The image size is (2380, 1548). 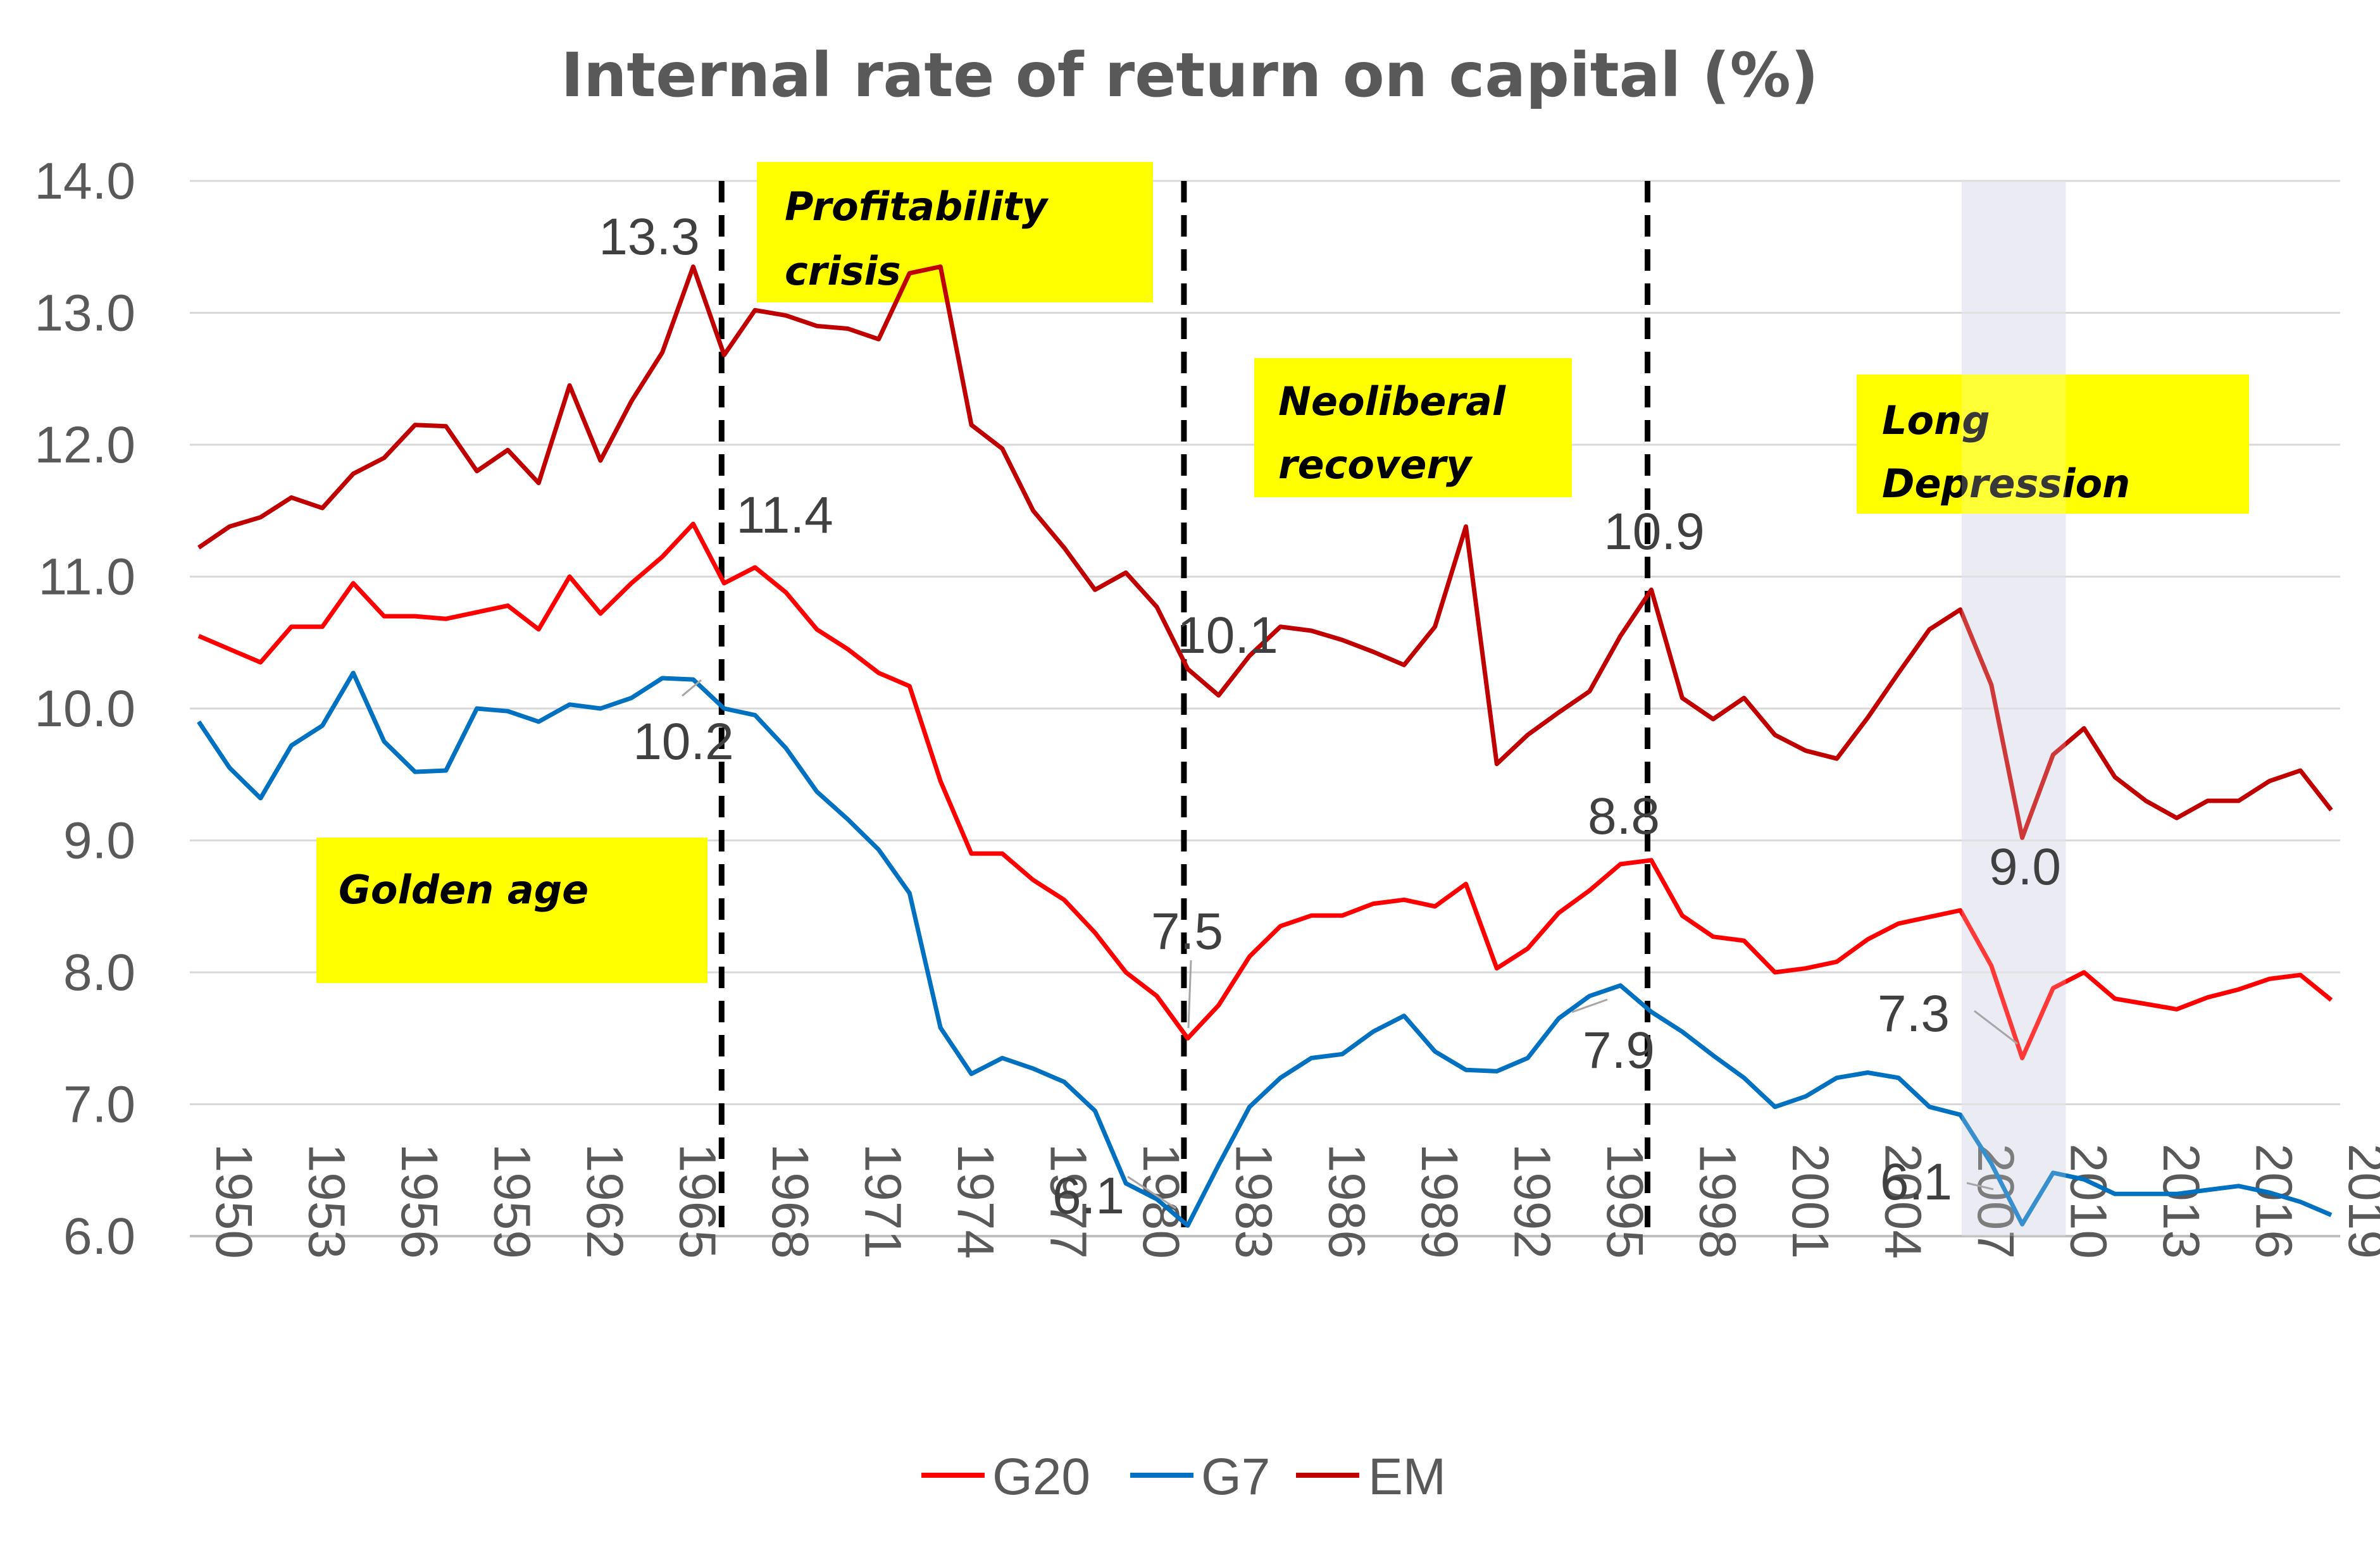 I want to click on x-tick-label: 1974, so click(x=975, y=1202).